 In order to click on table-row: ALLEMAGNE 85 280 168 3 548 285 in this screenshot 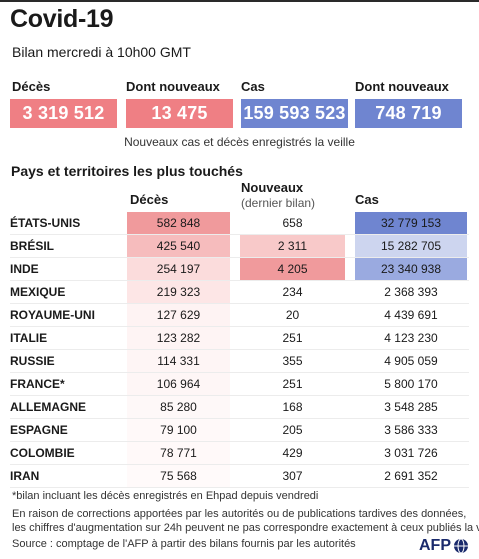, I will do `click(239, 407)`.